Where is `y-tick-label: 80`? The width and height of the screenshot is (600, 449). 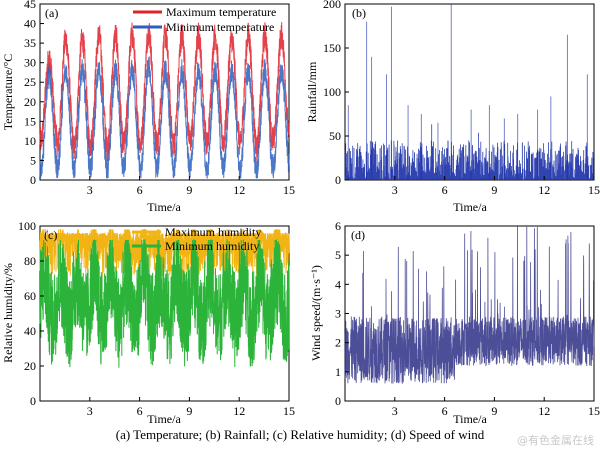 y-tick-label: 80 is located at coordinates (30, 261).